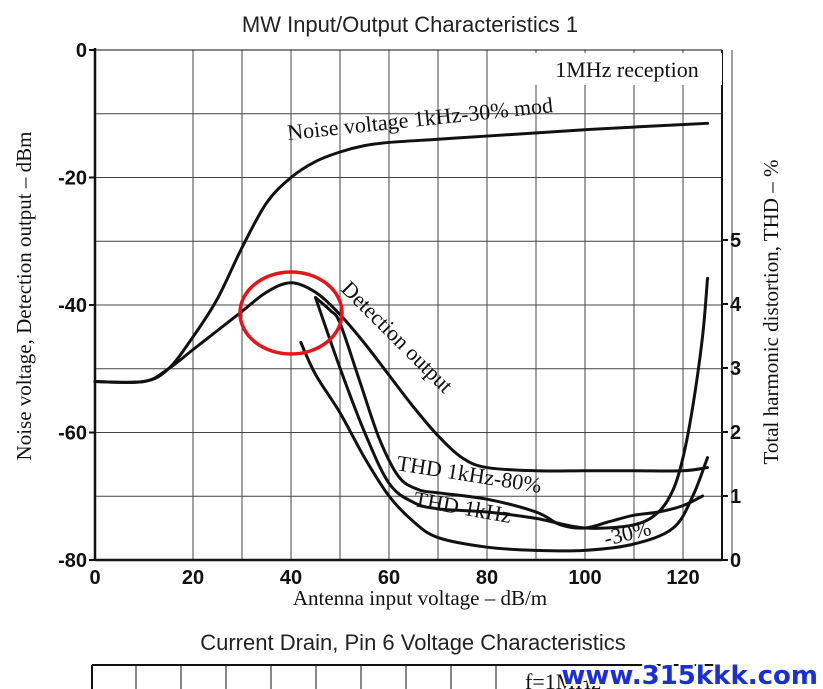 This screenshot has width=823, height=689. I want to click on x-tick-label: 40, so click(291, 578).